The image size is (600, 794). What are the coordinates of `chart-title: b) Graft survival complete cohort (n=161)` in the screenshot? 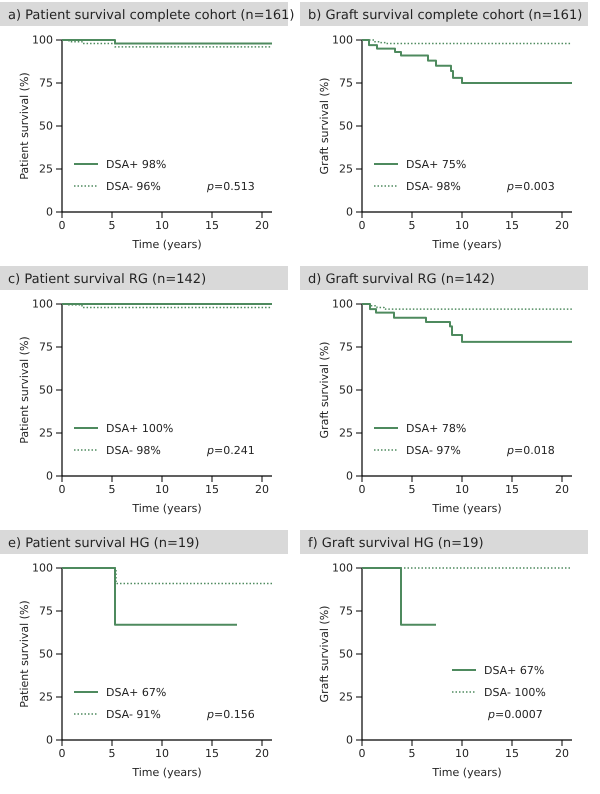 It's located at (445, 15).